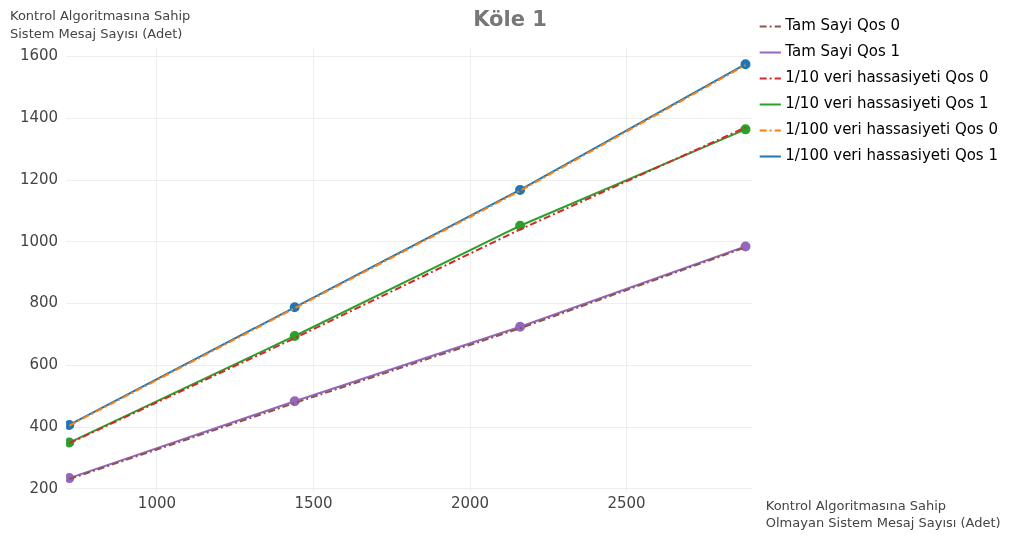 The width and height of the screenshot is (1020, 546). Describe the element at coordinates (44, 364) in the screenshot. I see `y-tick-label: 600` at that location.